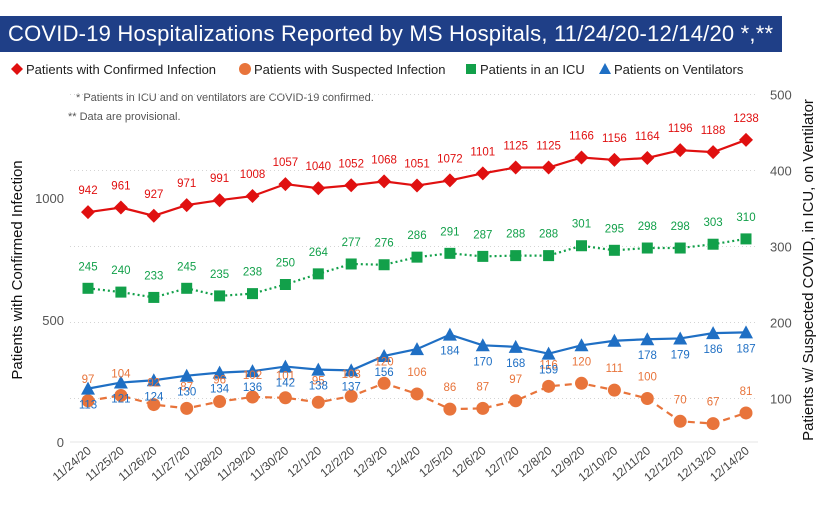 The image size is (824, 517). Describe the element at coordinates (581, 225) in the screenshot. I see `patients-in-an-icu-data-label: 301` at that location.